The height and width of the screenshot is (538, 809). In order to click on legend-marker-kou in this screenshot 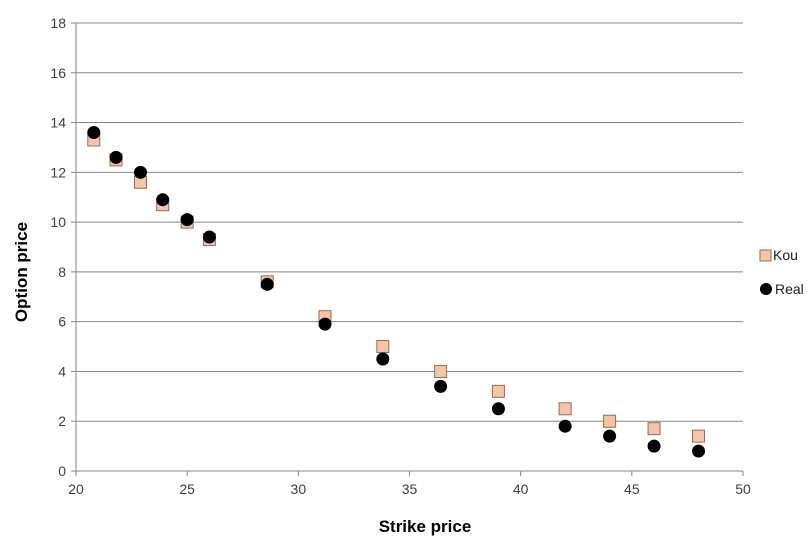, I will do `click(765, 255)`.